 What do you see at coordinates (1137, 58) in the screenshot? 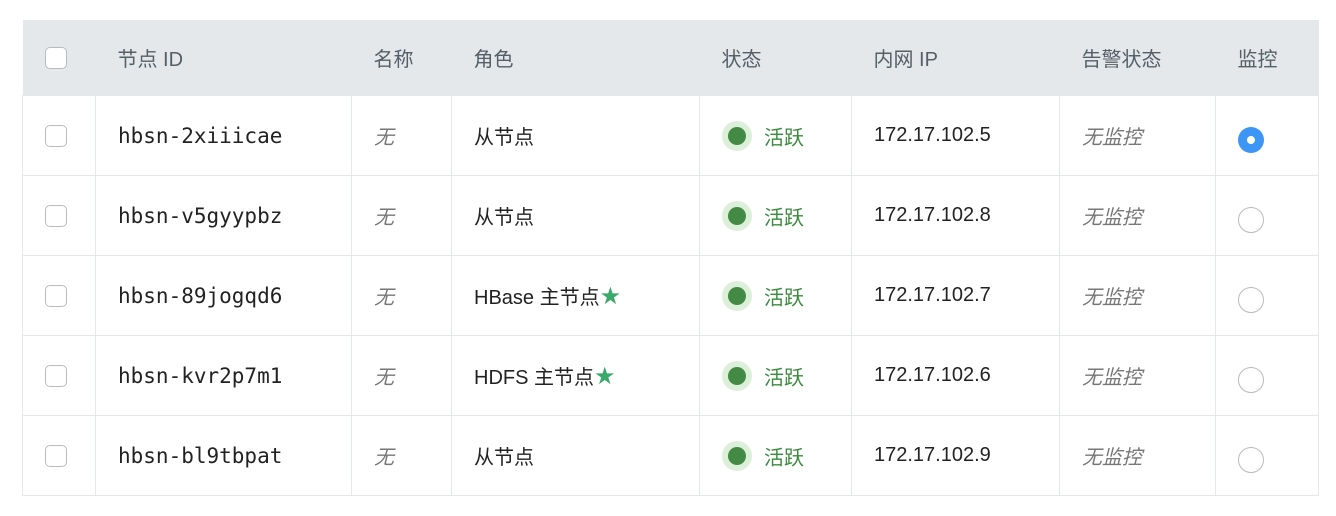
I see `header-alert: 告警状态` at bounding box center [1137, 58].